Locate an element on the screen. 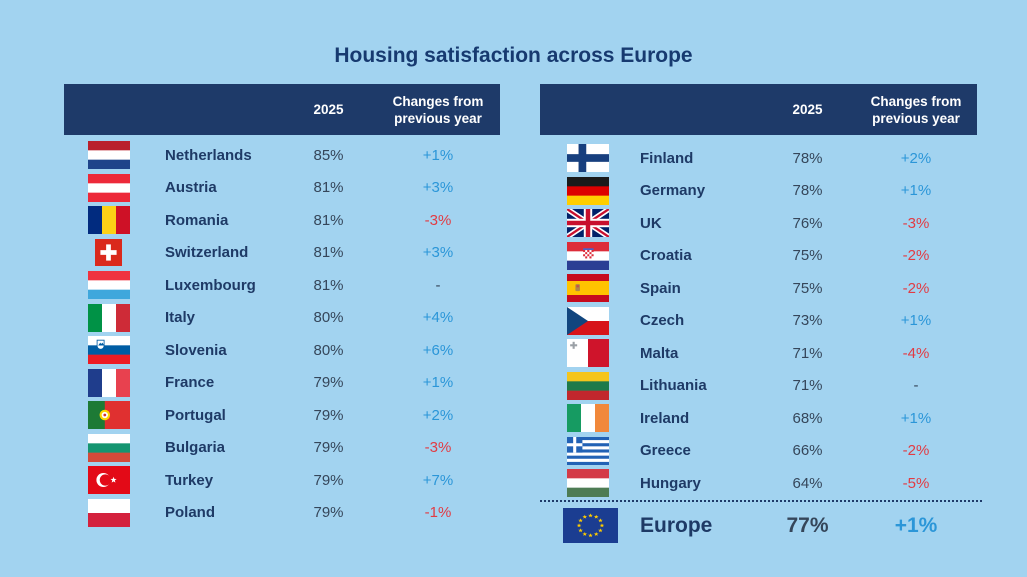  flag-greece-icon is located at coordinates (590, 450).